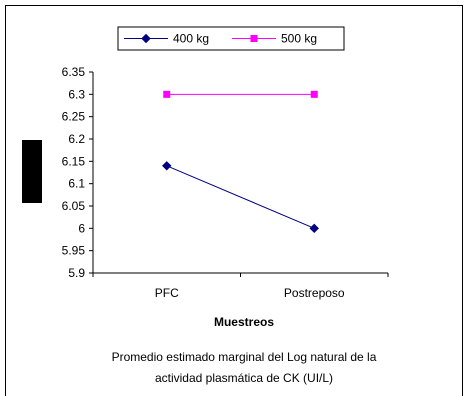 The height and width of the screenshot is (396, 468). Describe the element at coordinates (81, 228) in the screenshot. I see `y-tick-label: 6` at that location.